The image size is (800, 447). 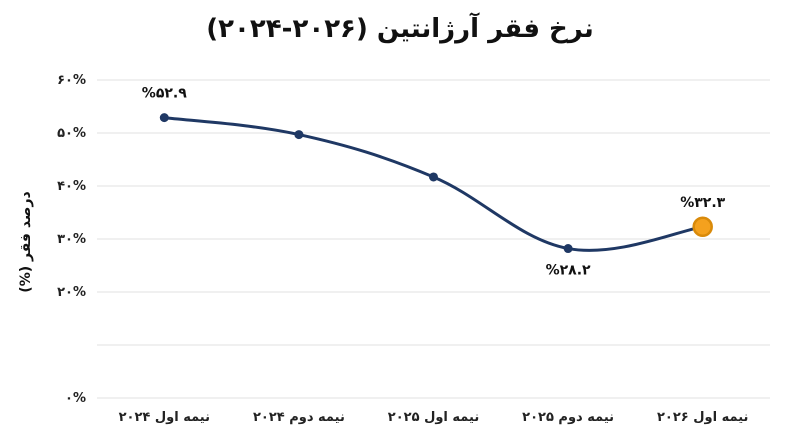 I want to click on y-tick-label: ۳۰%, so click(x=71, y=239).